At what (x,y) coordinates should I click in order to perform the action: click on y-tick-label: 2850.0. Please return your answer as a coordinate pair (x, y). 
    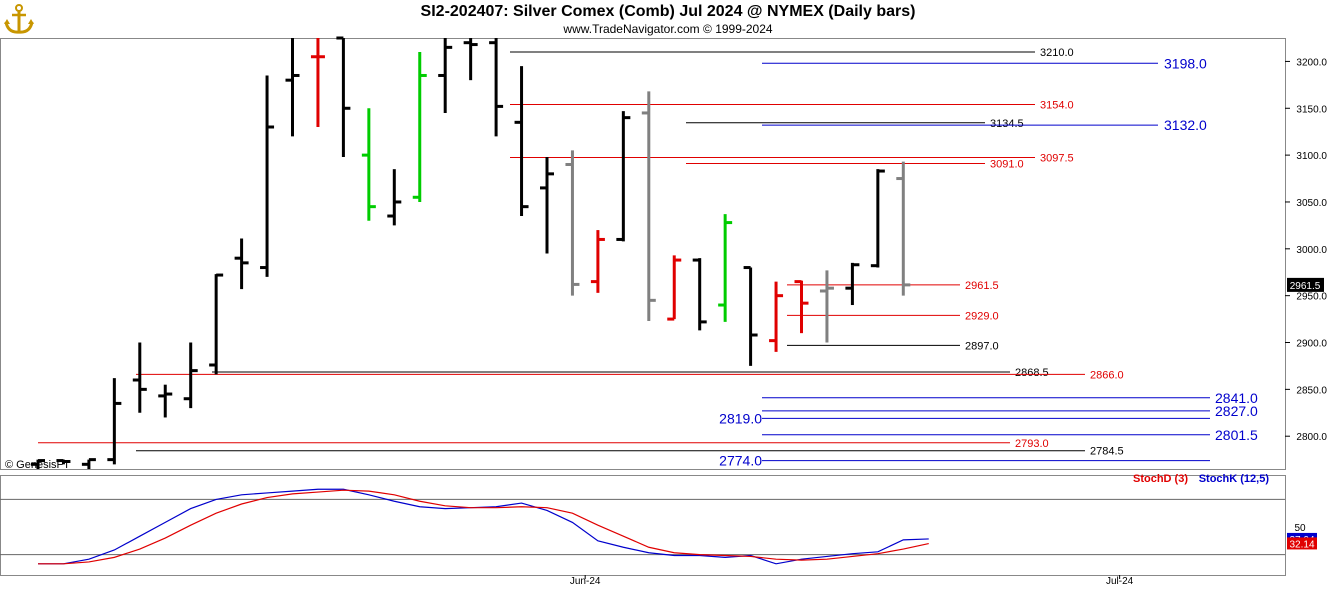
    Looking at the image, I should click on (1311, 390).